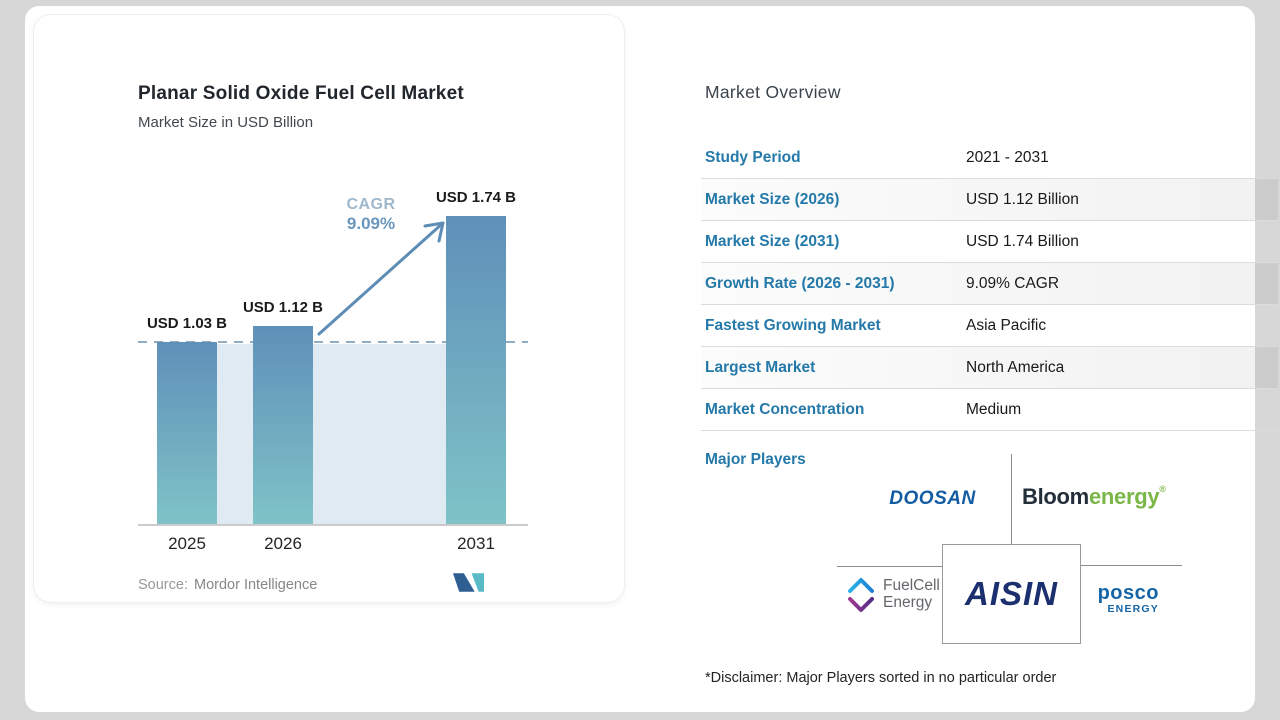 This screenshot has width=1280, height=720. Describe the element at coordinates (760, 367) in the screenshot. I see `overview-row-label: Largest Market` at that location.